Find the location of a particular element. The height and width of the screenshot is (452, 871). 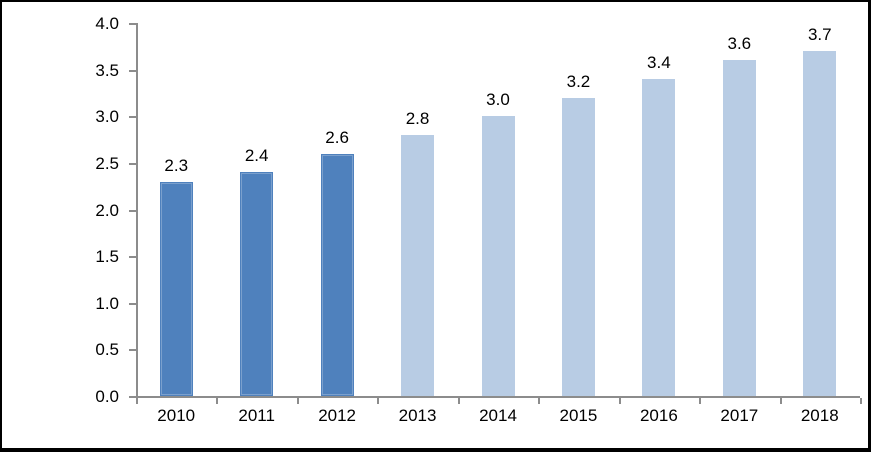

x-axis-line is located at coordinates (494, 397).